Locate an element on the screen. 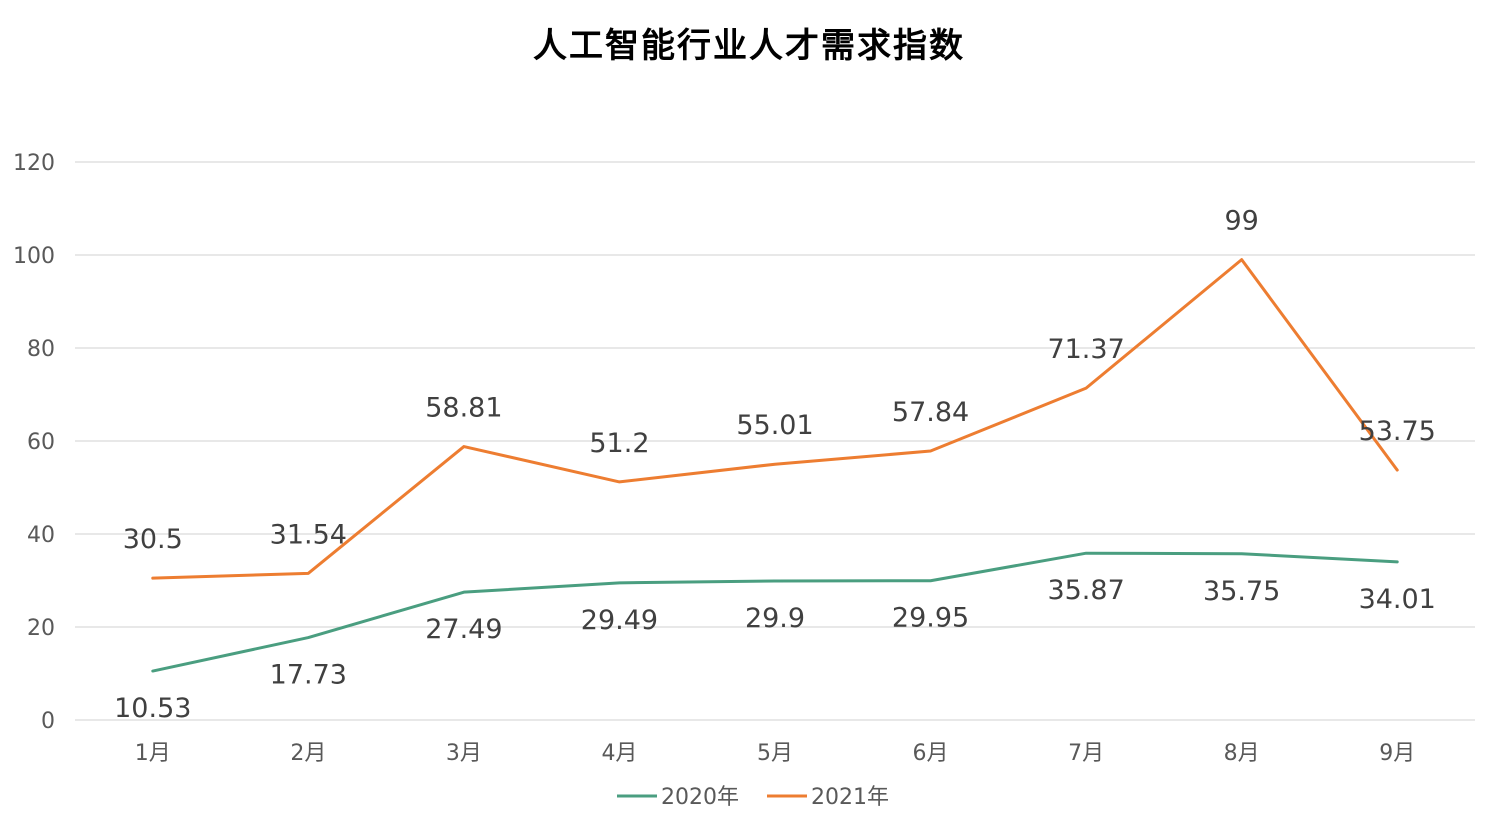 This screenshot has height=835, width=1498. data-label: 29.95 is located at coordinates (930, 618).